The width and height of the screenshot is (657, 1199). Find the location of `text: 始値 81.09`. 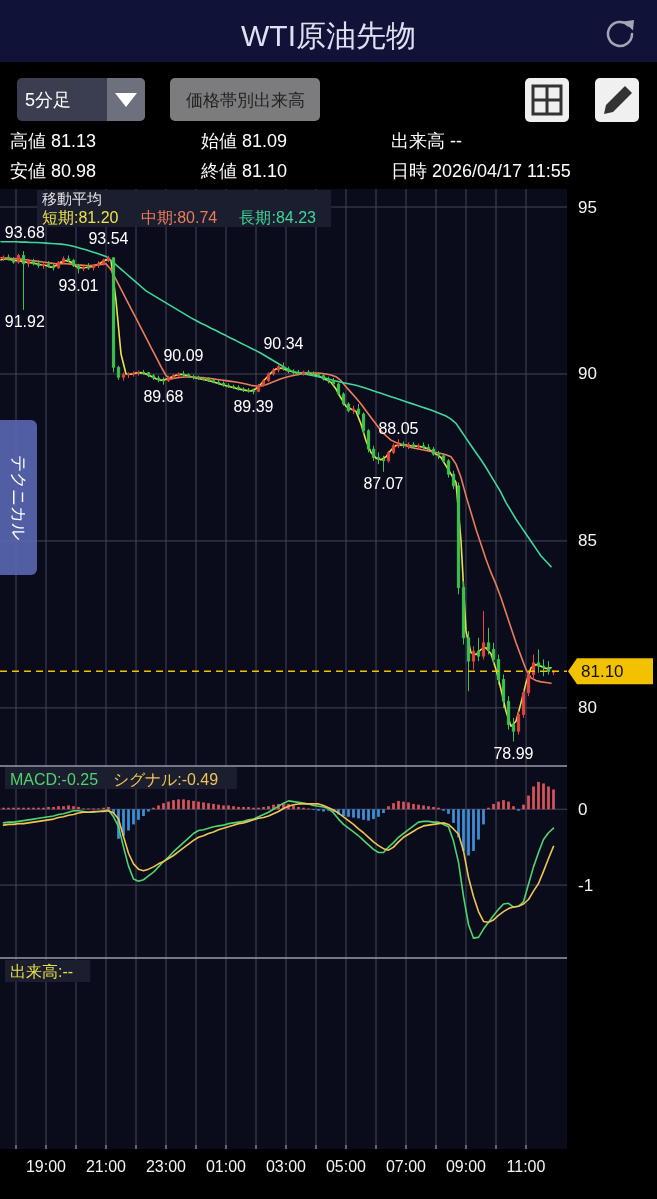

text: 始値 81.09 is located at coordinates (244, 141).